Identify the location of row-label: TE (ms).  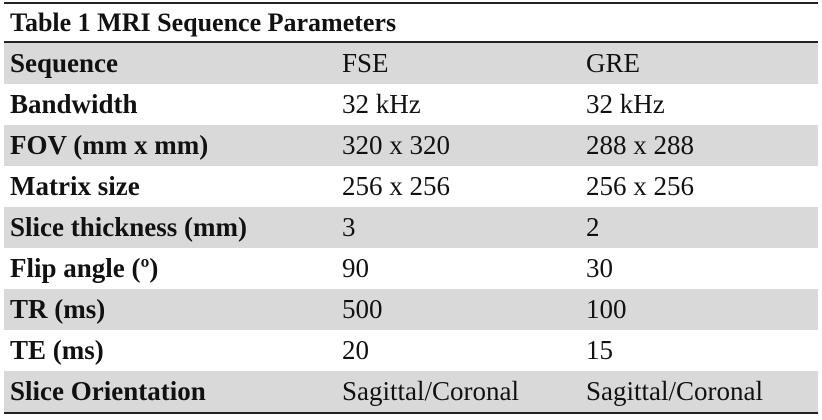
(57, 350).